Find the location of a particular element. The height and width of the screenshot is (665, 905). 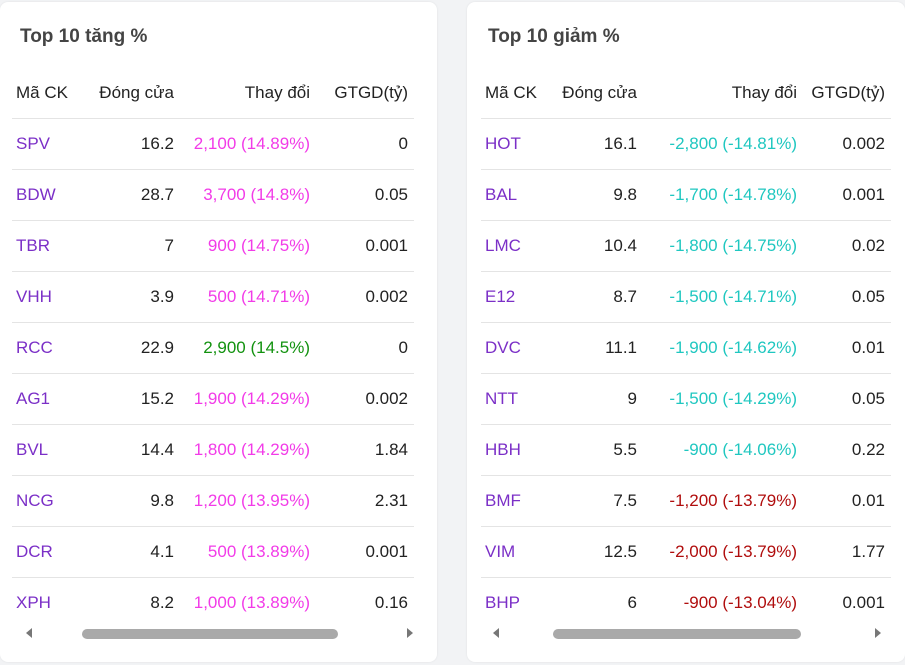

table-row: DCR 4.1 500 (13.89%) 0.001 is located at coordinates (213, 552).